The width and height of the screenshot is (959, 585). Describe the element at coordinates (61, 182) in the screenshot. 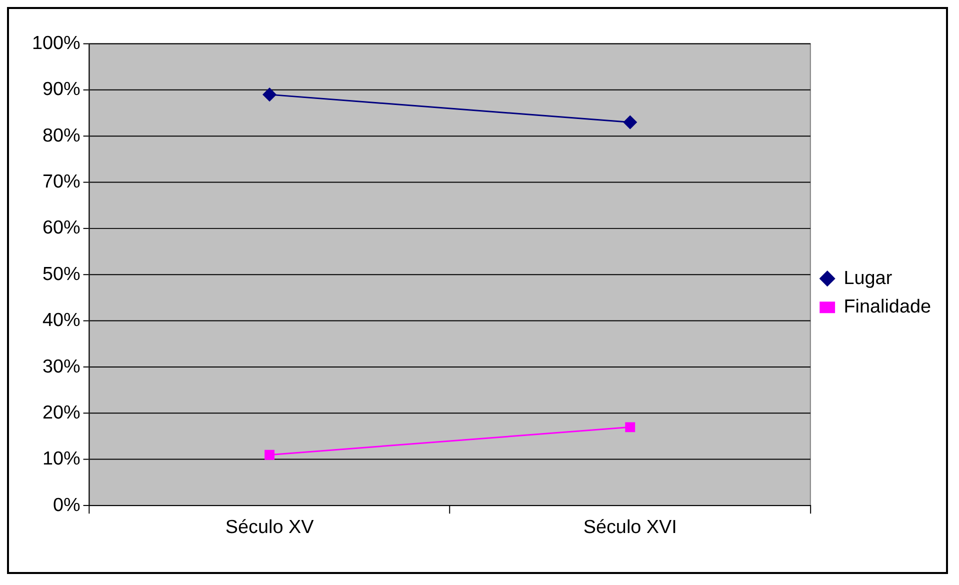

I see `y-tick-label: 70%` at that location.